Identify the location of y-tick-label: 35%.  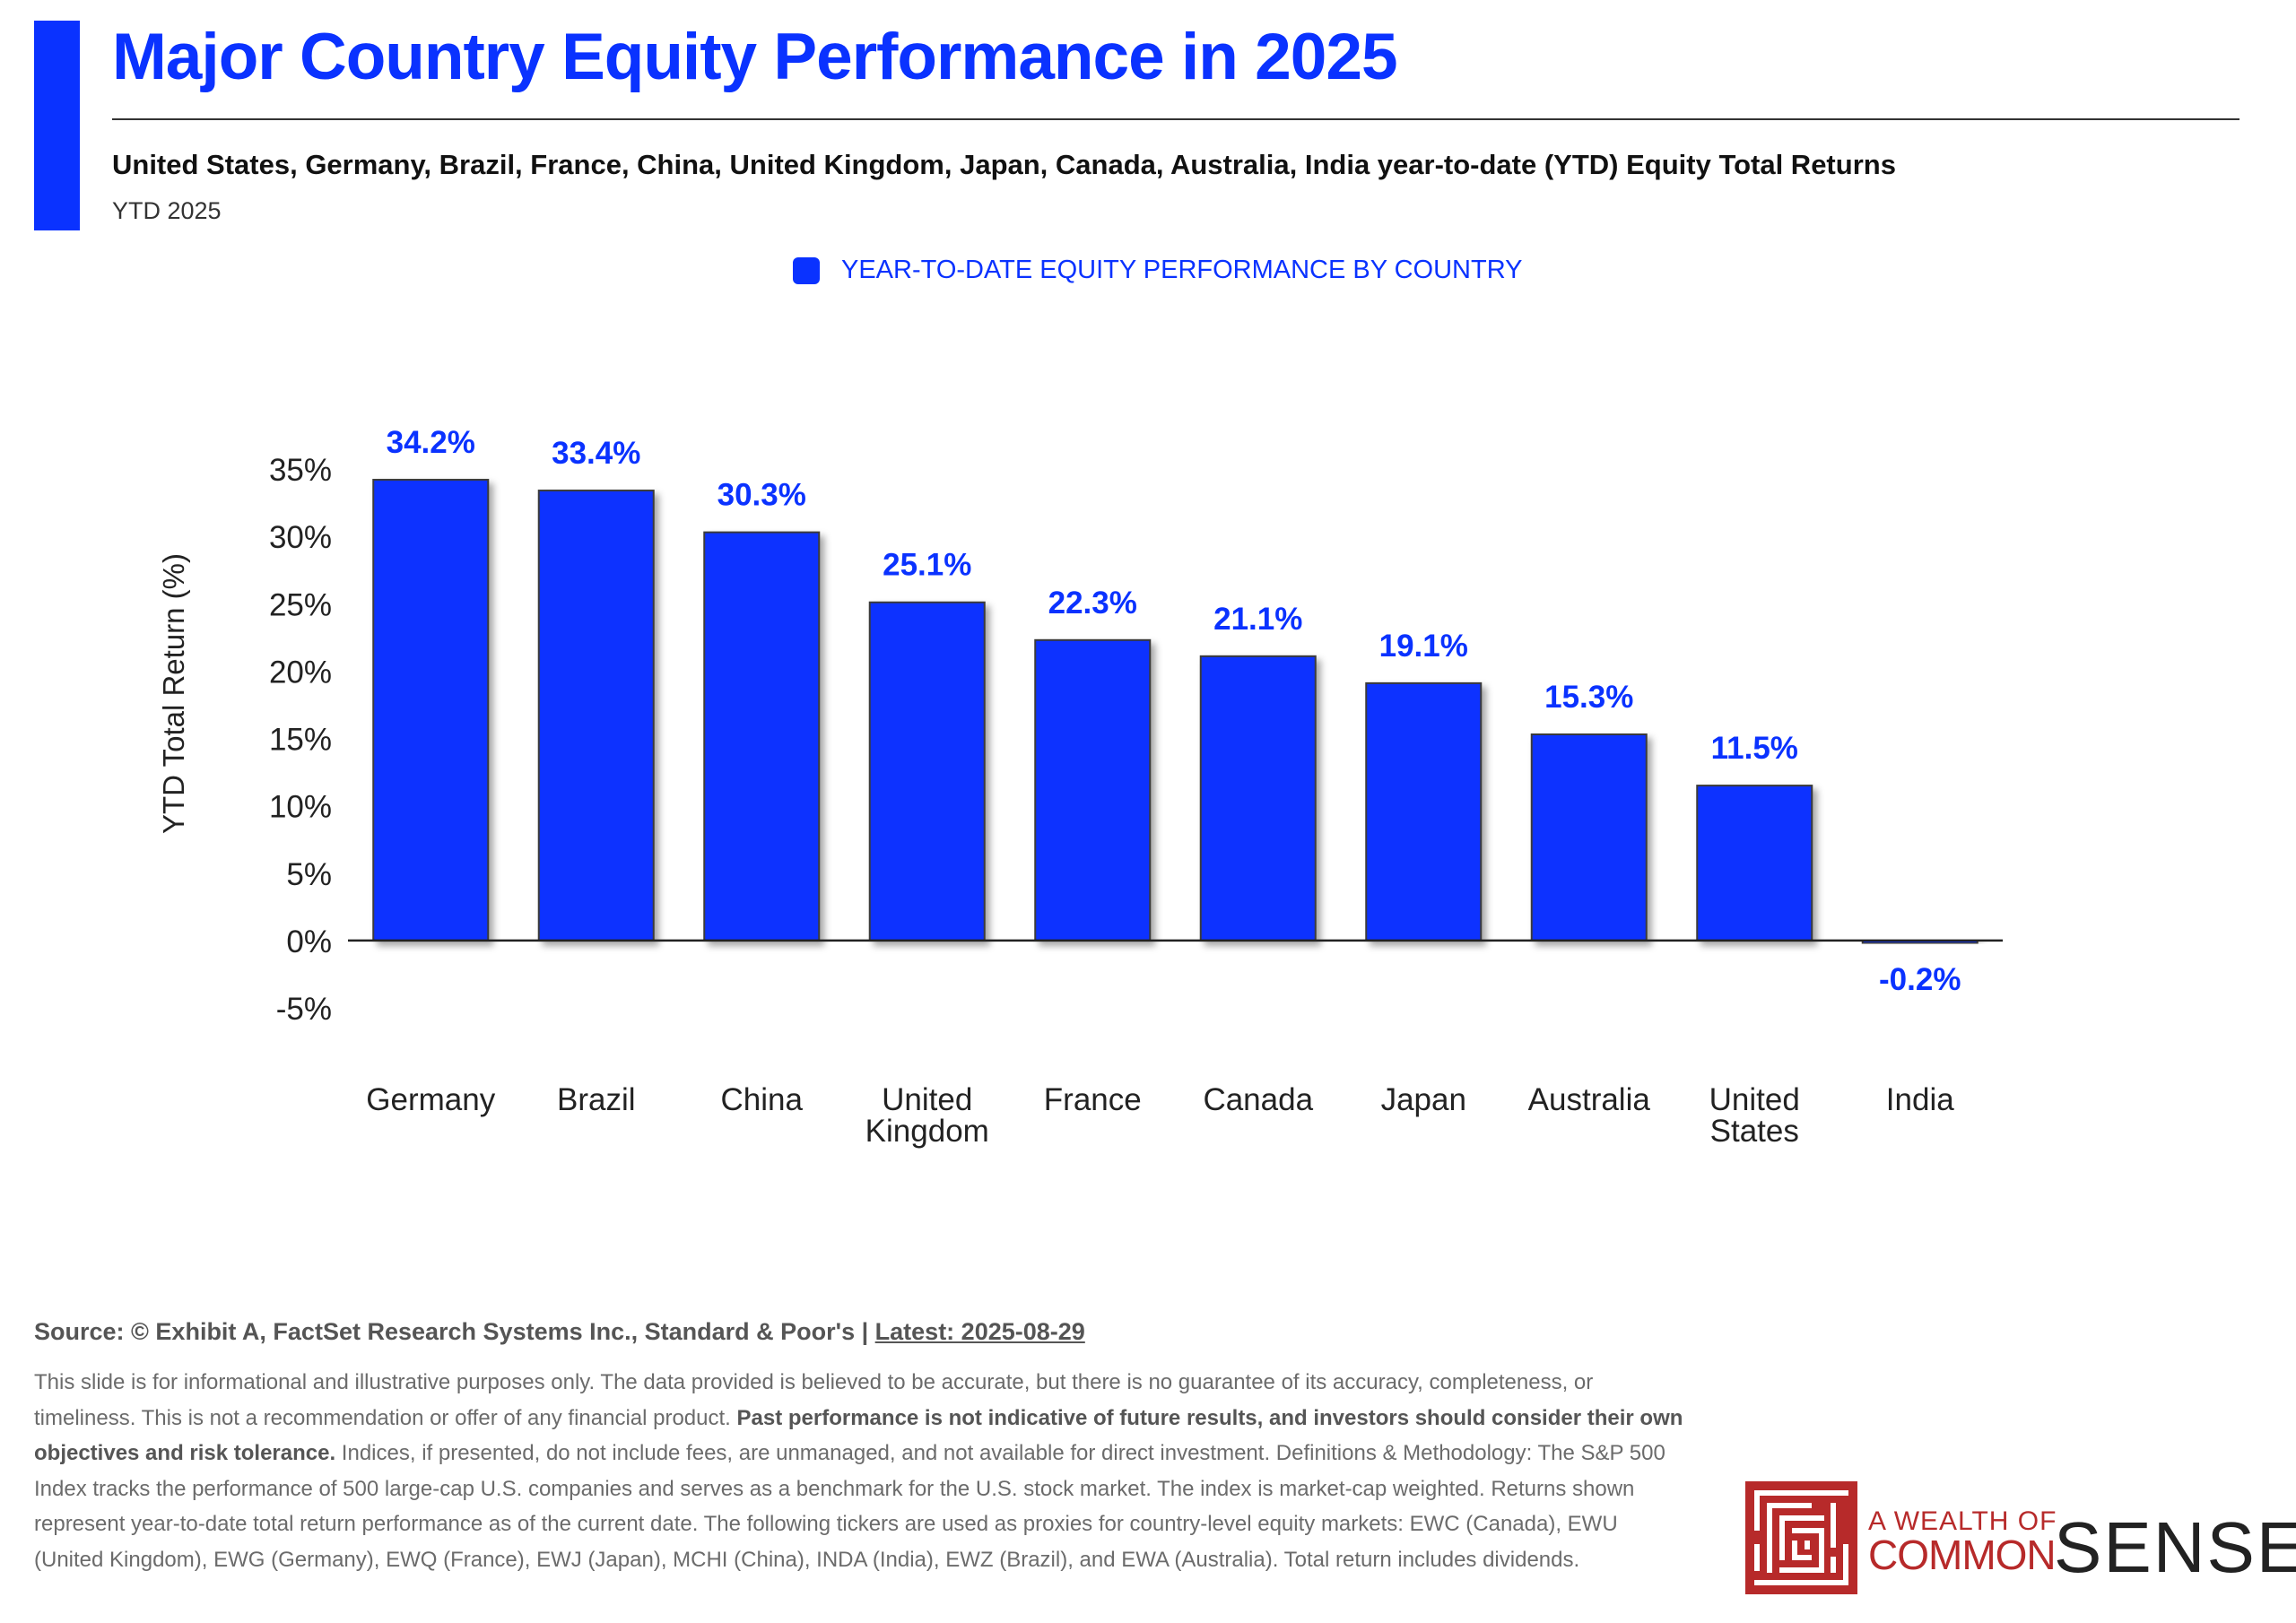
(300, 471).